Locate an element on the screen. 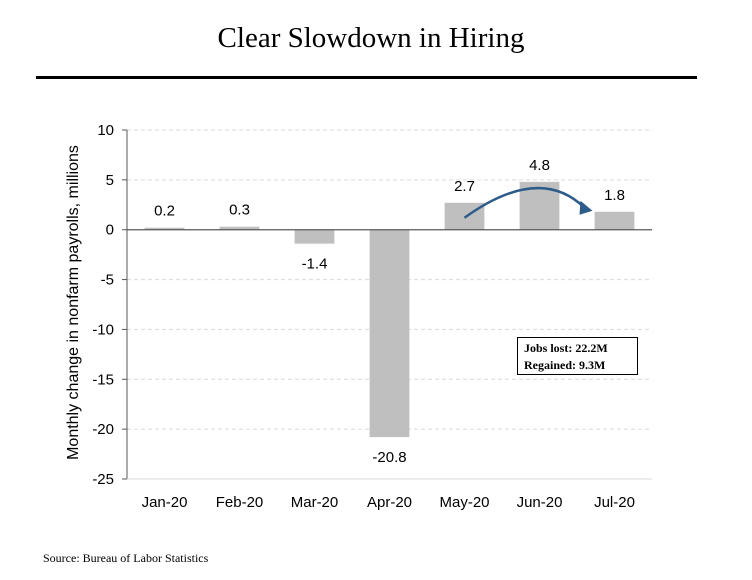 This screenshot has width=752, height=580. data-label: 0.2 is located at coordinates (164, 211).